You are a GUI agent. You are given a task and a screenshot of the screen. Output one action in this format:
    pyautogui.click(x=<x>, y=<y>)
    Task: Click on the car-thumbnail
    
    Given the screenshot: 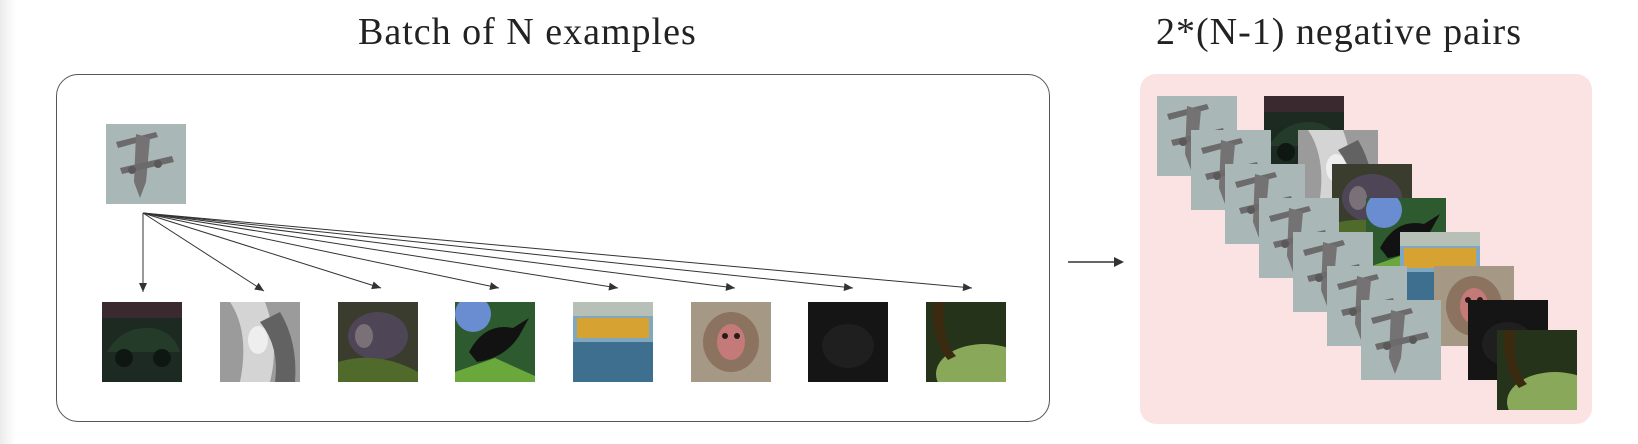 What is the action you would take?
    pyautogui.click(x=142, y=342)
    